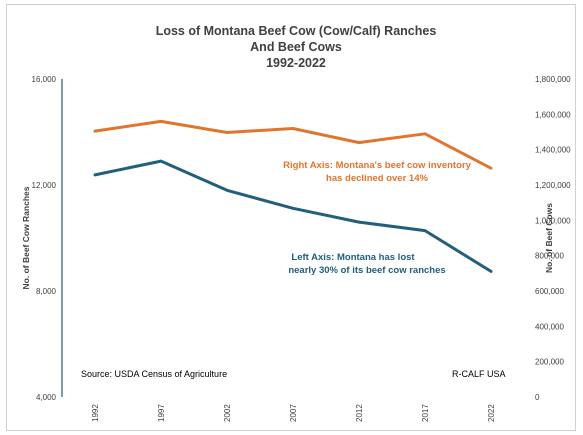 This screenshot has width=583, height=435. What do you see at coordinates (553, 114) in the screenshot?
I see `right-tick-label: 1,600,000` at bounding box center [553, 114].